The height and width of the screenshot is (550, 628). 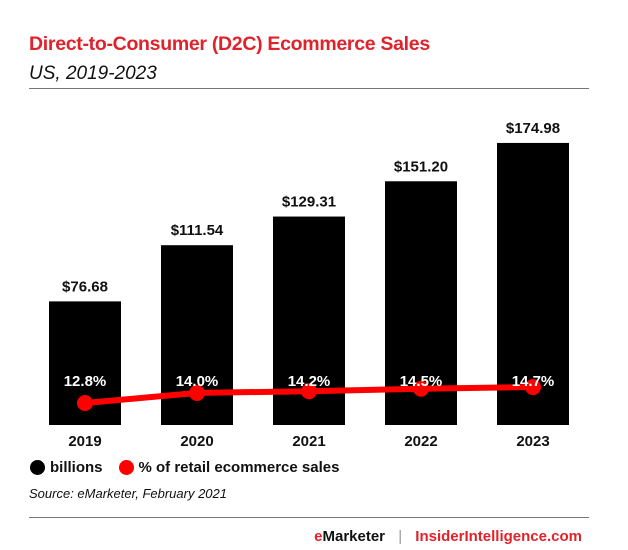 What do you see at coordinates (85, 286) in the screenshot?
I see `bar-label-2019: $76.68` at bounding box center [85, 286].